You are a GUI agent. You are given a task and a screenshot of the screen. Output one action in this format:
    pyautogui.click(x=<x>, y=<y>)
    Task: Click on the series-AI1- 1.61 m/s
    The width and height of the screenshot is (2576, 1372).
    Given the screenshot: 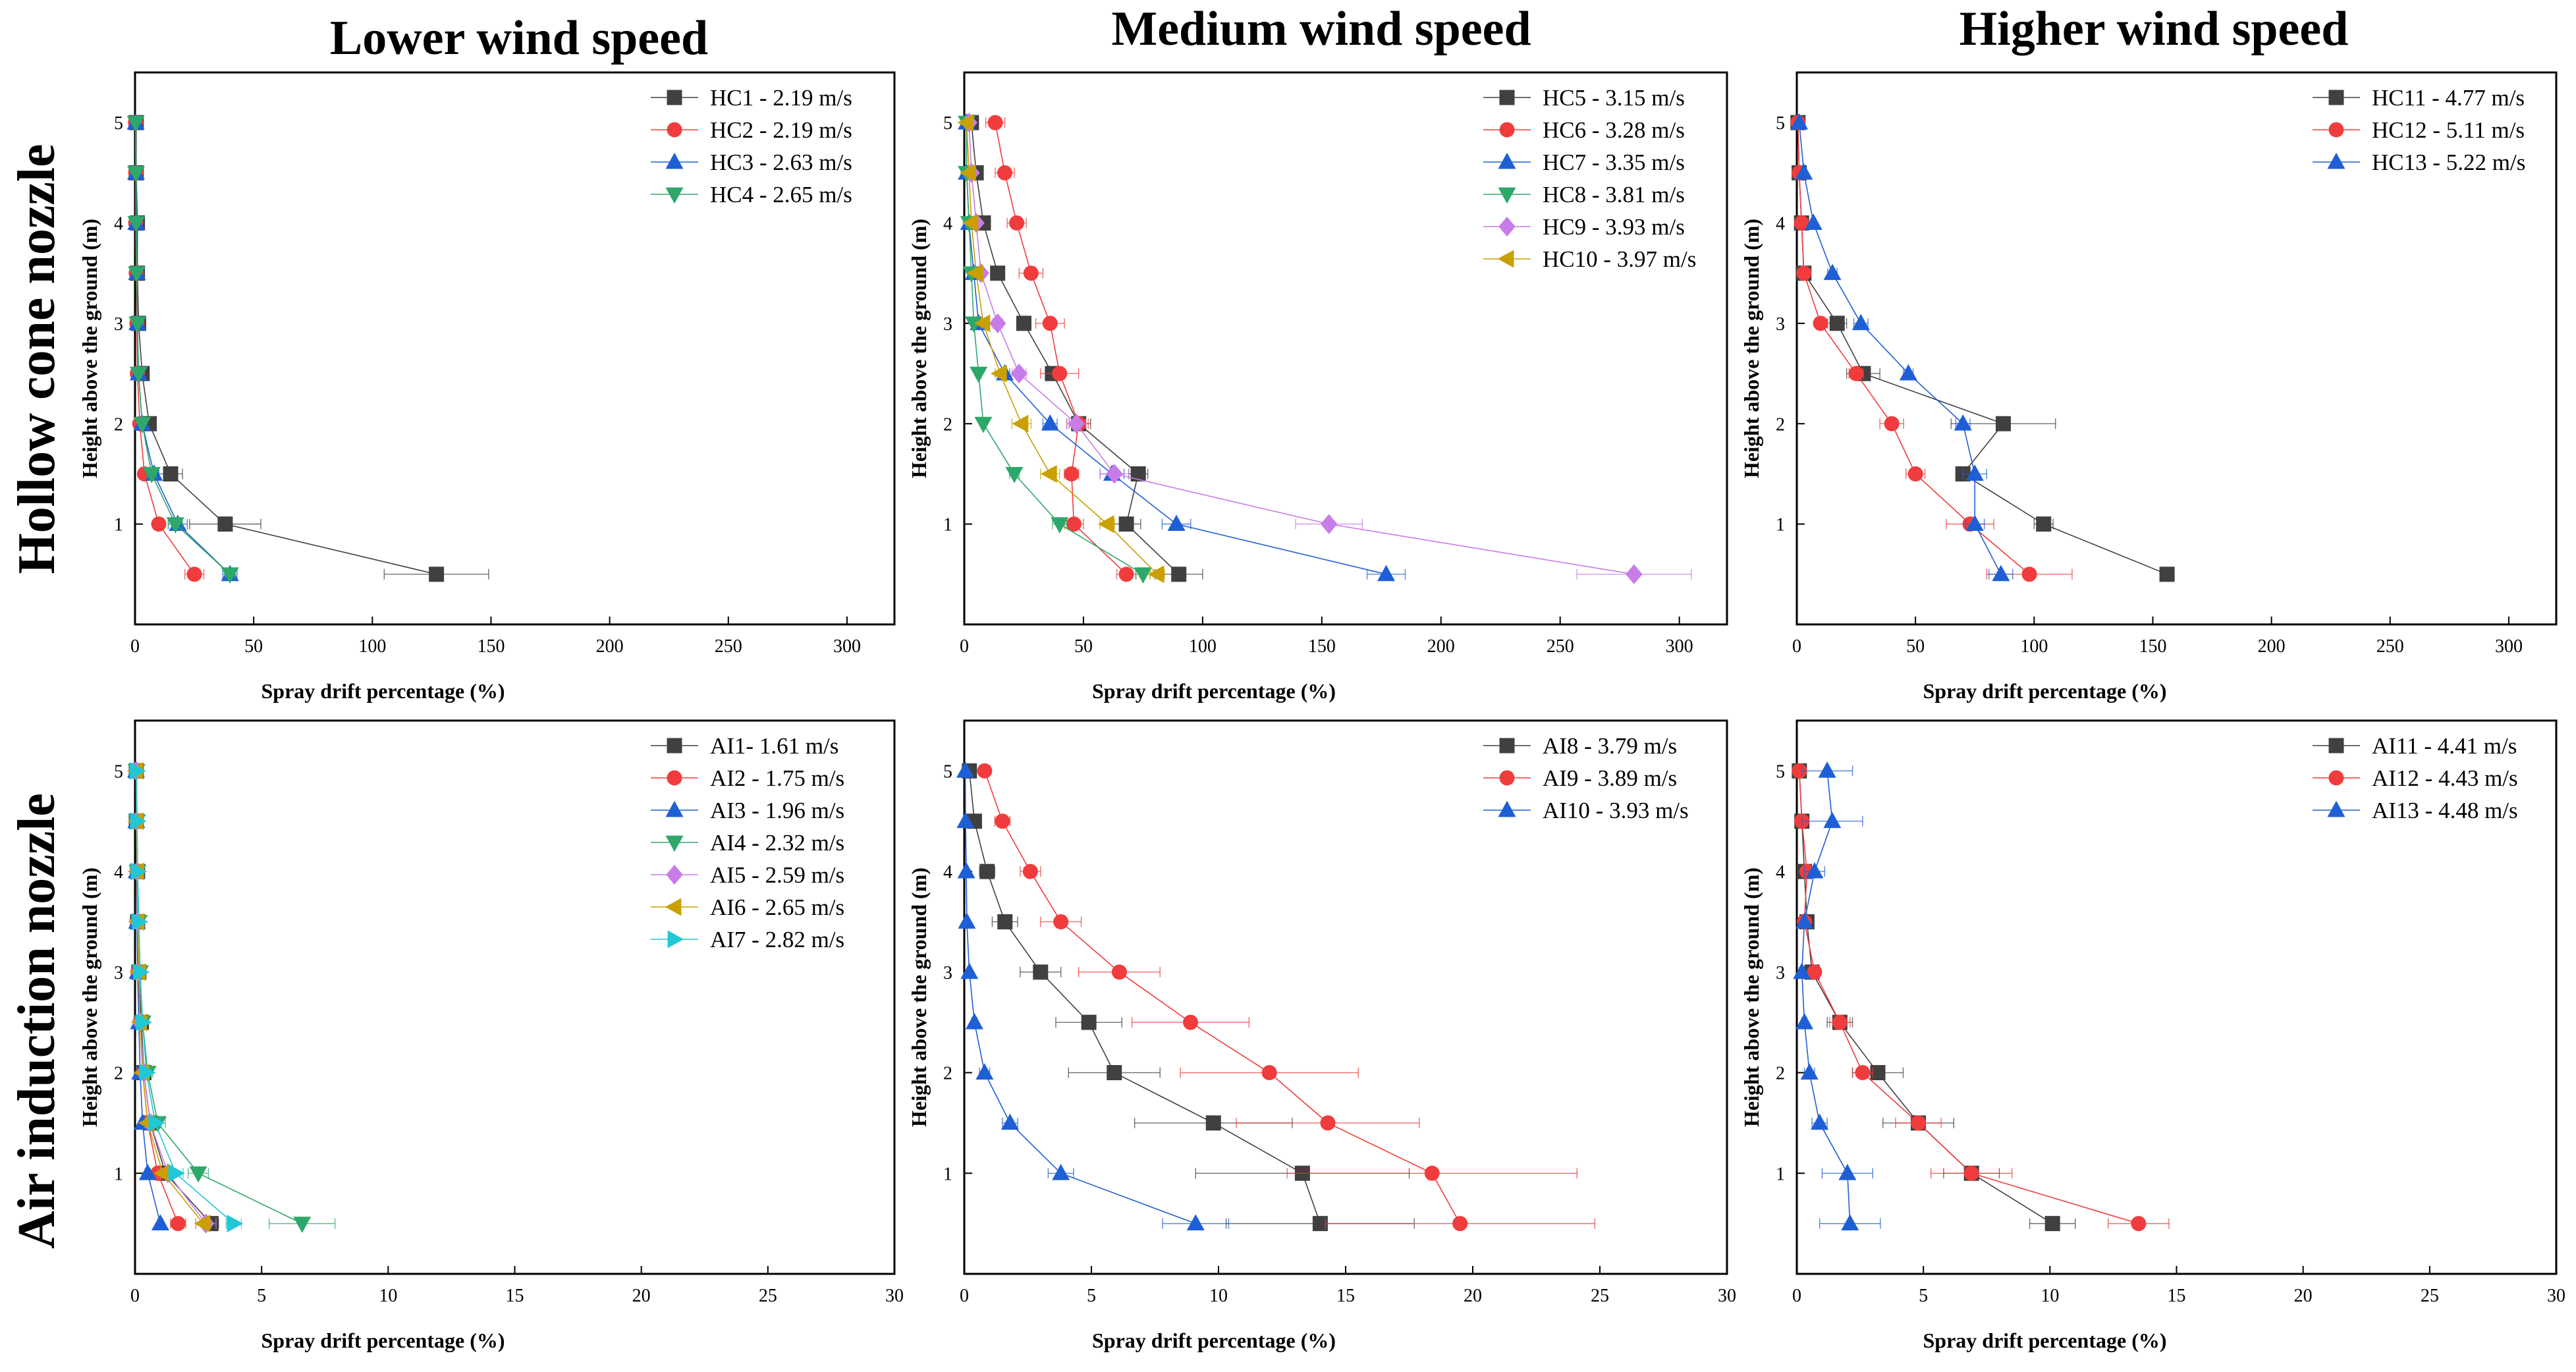 What is the action you would take?
    pyautogui.click(x=173, y=997)
    